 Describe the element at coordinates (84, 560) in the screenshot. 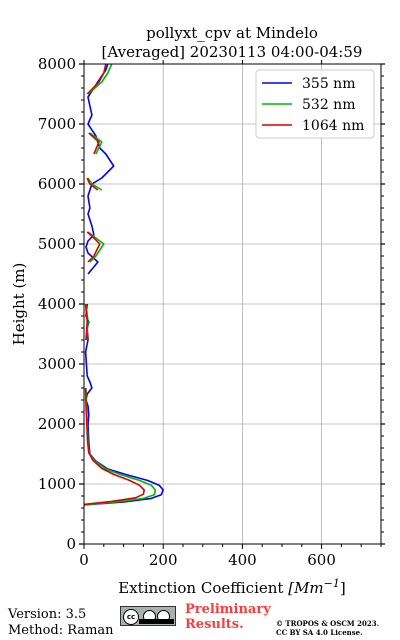

I see `x-tick-label-0: 0` at that location.